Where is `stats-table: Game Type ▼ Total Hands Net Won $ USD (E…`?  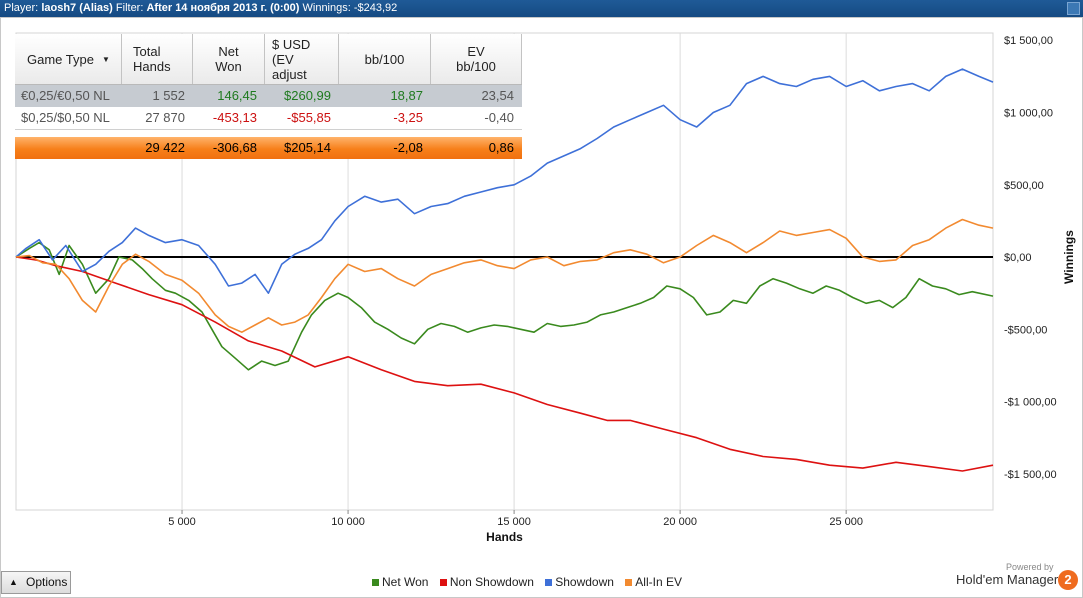 stats-table: Game Type ▼ Total Hands Net Won $ USD (E… is located at coordinates (268, 96).